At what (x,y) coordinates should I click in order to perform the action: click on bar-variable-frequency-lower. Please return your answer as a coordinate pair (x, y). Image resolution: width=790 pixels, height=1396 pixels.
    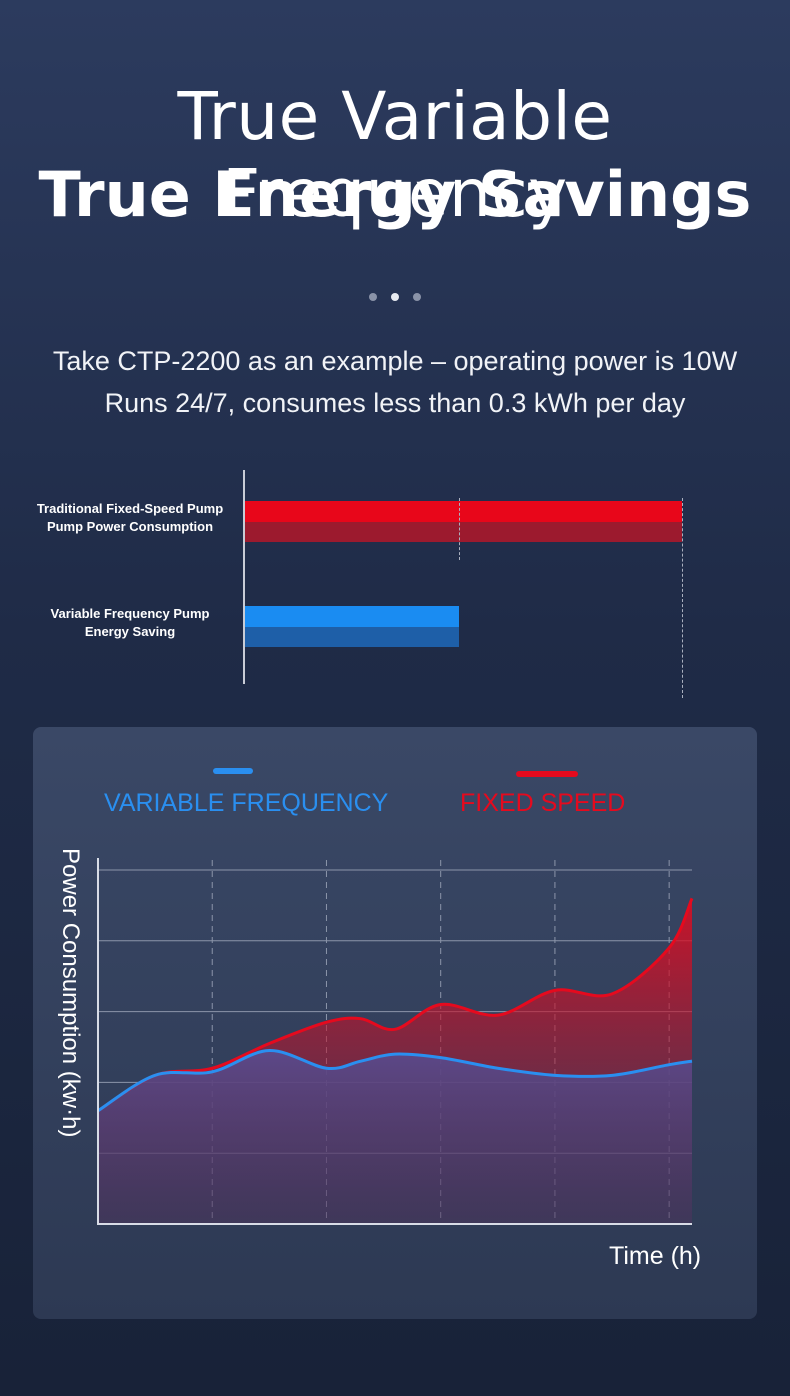
    Looking at the image, I should click on (352, 637).